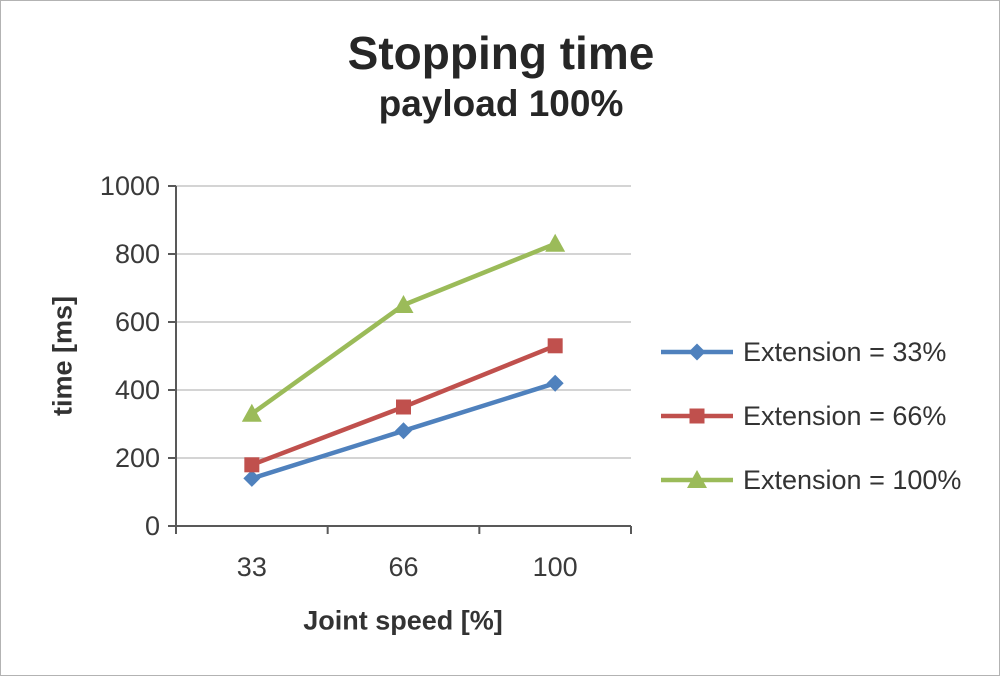  I want to click on x-tick-labels: 33 66 100, so click(407, 567).